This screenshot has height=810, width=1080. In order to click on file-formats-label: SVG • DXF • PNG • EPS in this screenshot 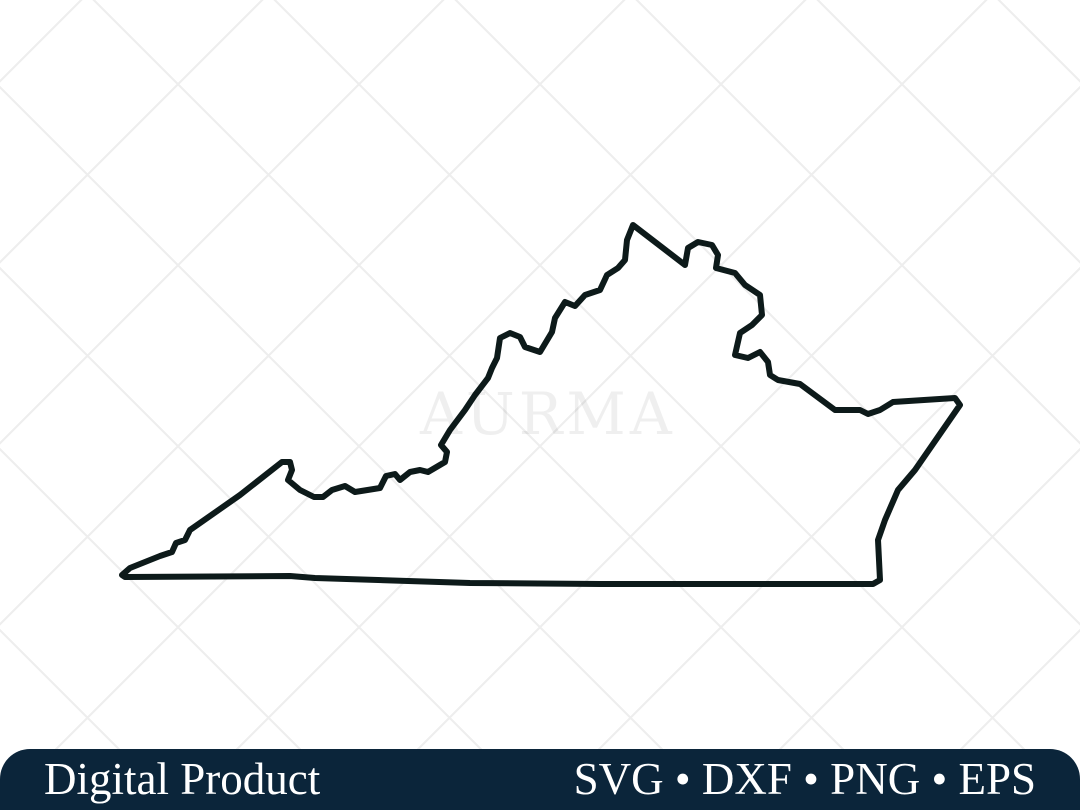, I will do `click(804, 779)`.